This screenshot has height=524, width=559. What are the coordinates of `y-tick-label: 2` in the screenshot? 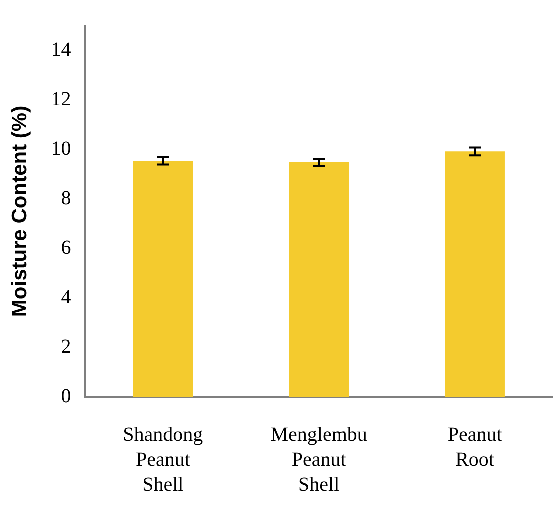 It's located at (66, 347).